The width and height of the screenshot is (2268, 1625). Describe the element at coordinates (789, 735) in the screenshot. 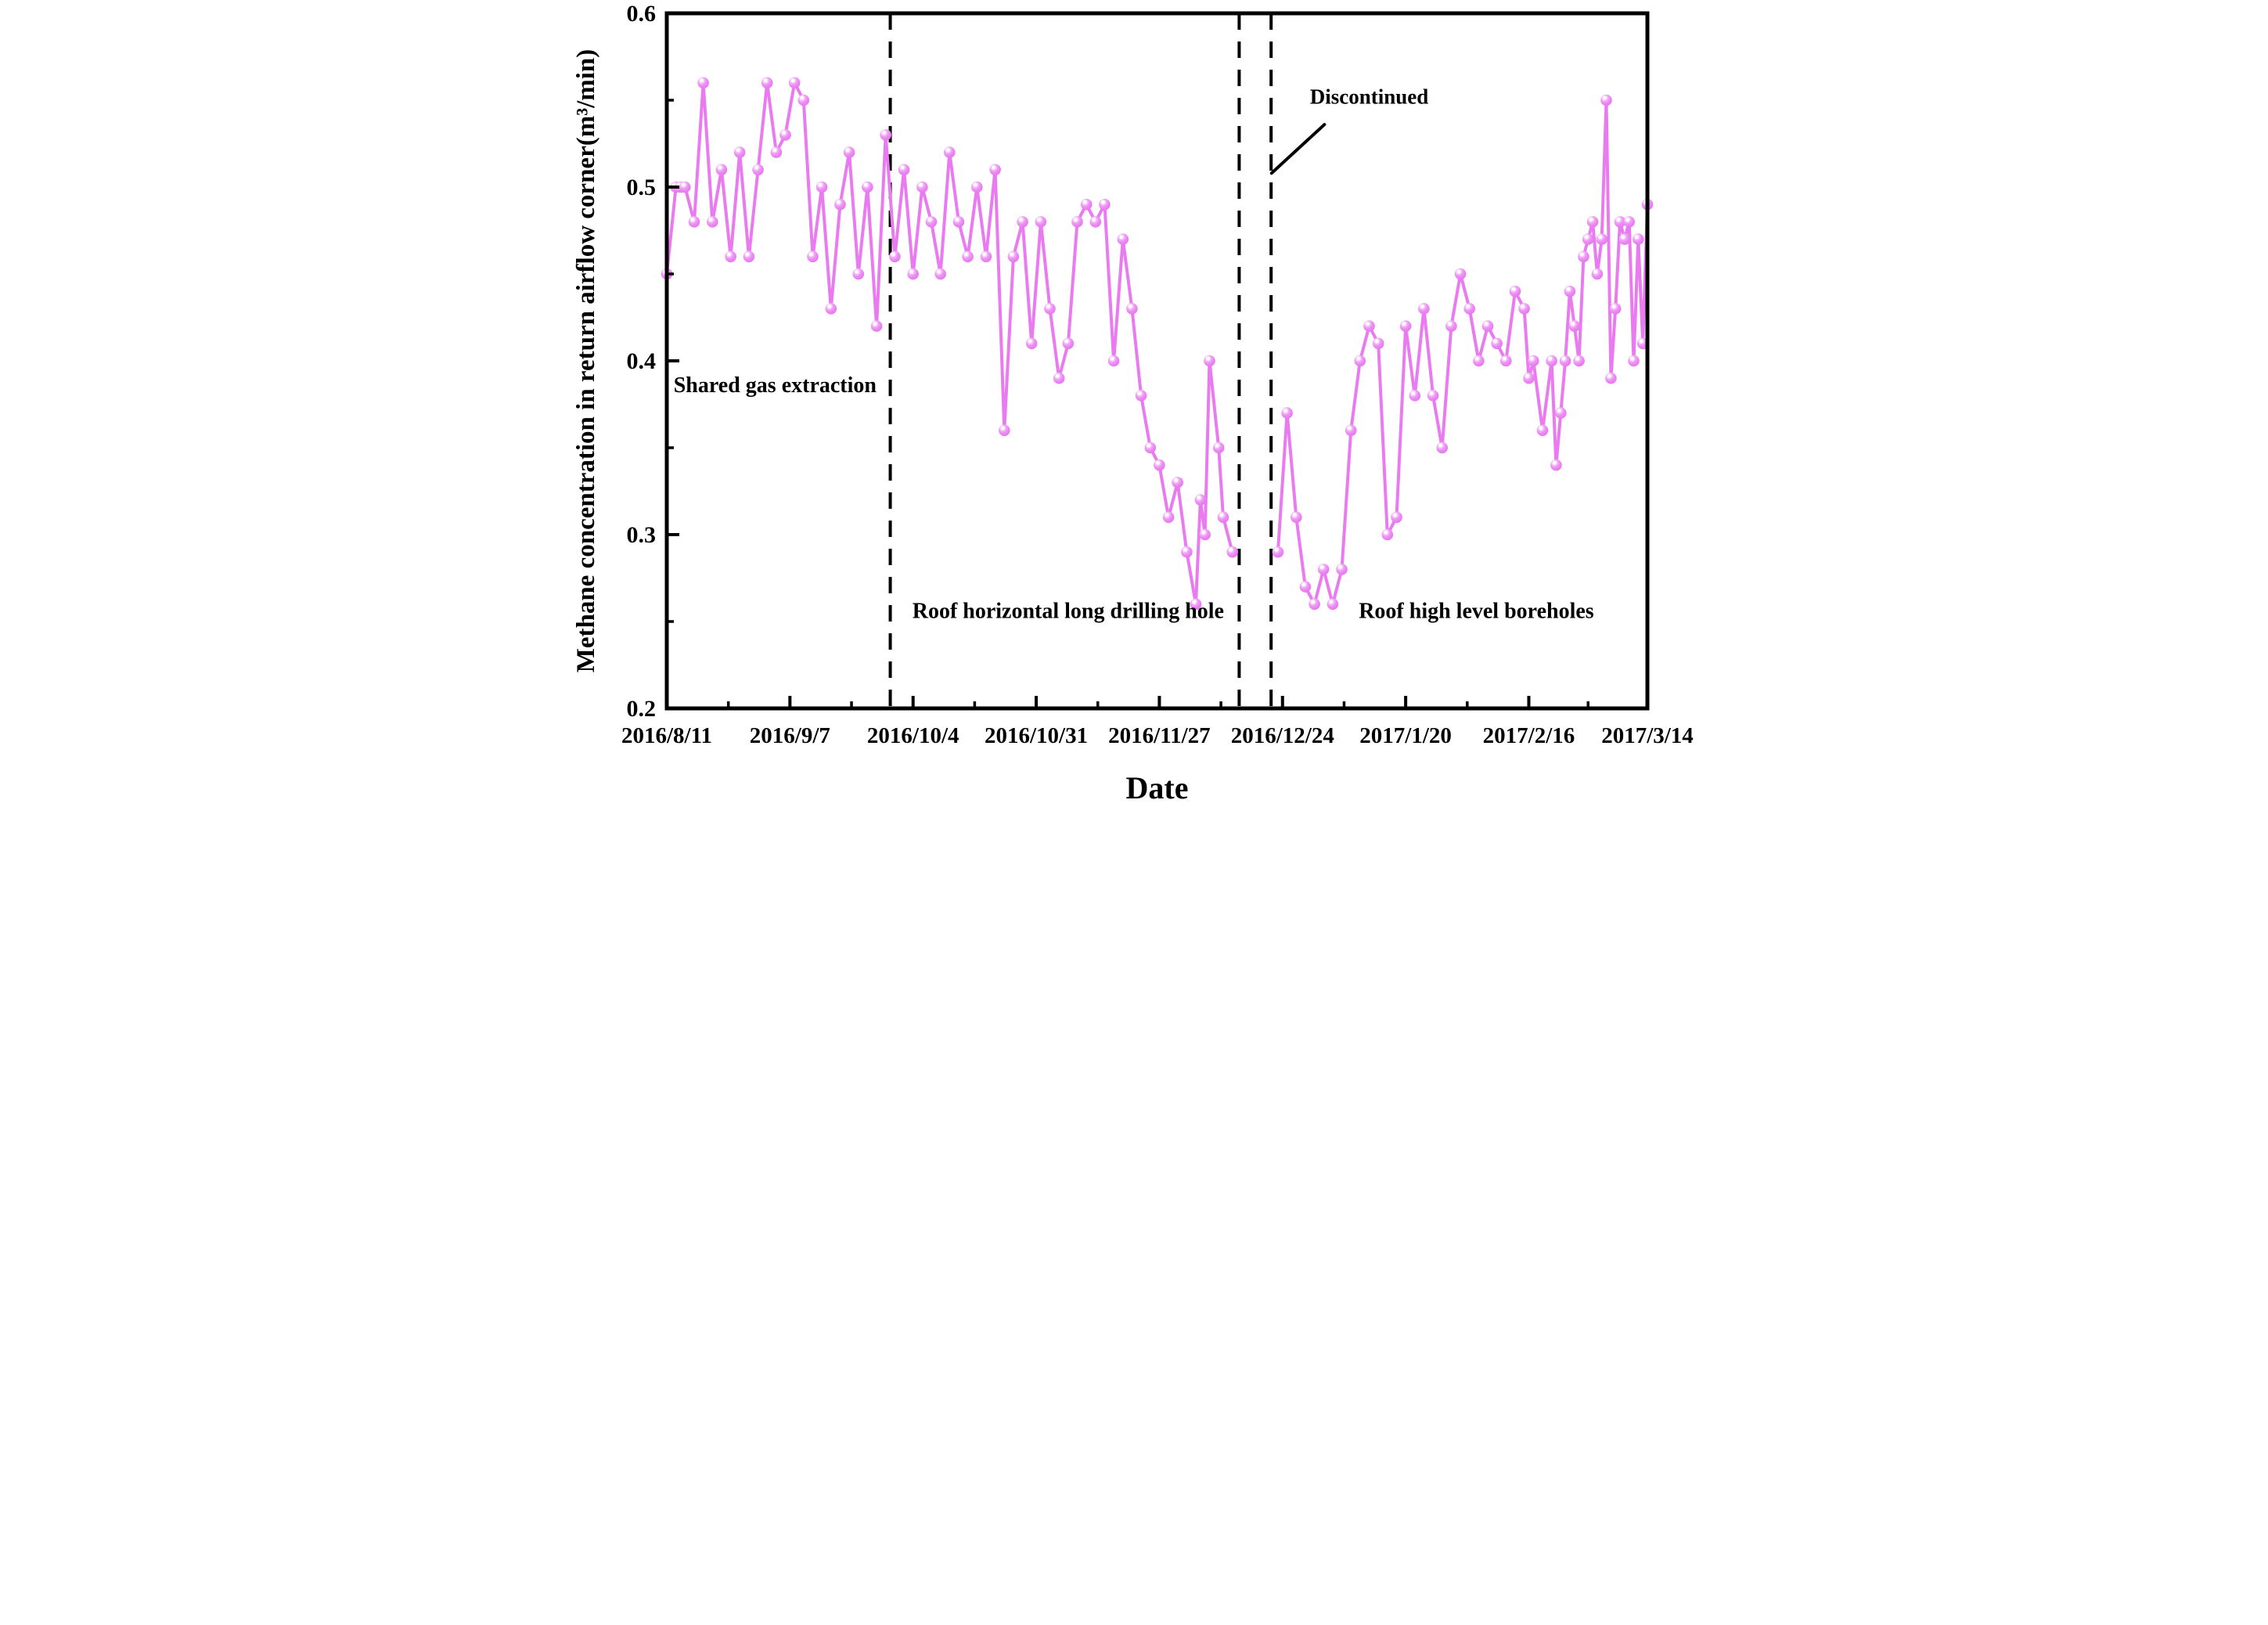

I see `x-tick-label: 2016/9/7` at that location.